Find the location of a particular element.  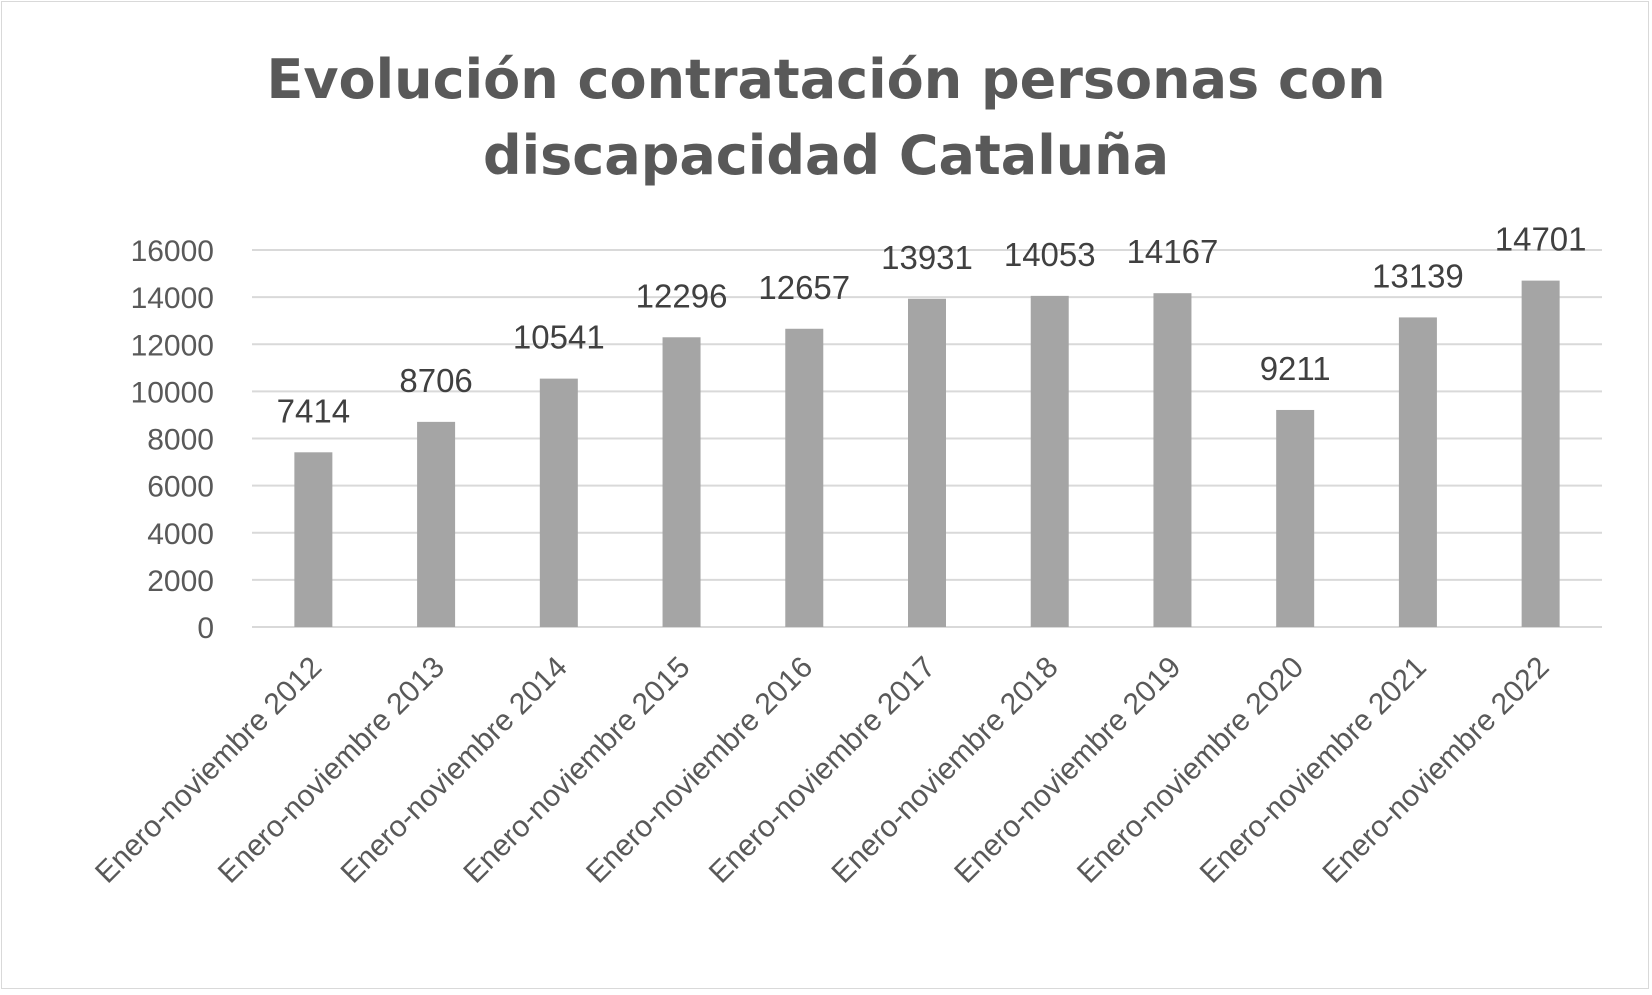

y-axis-ticks: 0 2000 4000 6000 8000 10000 12000 14000 16000 is located at coordinates (172, 440).